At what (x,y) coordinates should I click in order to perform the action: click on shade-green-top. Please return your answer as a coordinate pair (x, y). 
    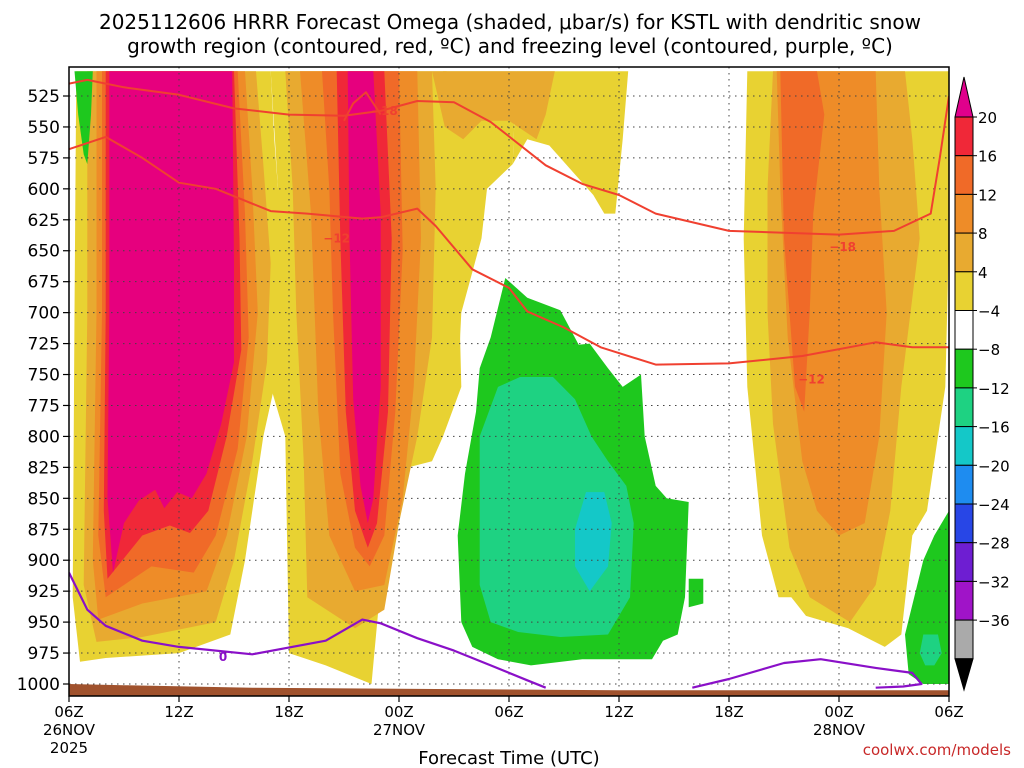
    Looking at the image, I should click on (83, 118).